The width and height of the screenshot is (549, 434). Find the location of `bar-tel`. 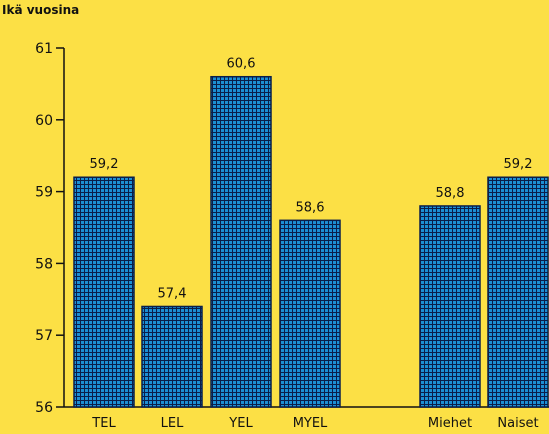

bar-tel is located at coordinates (104, 292).